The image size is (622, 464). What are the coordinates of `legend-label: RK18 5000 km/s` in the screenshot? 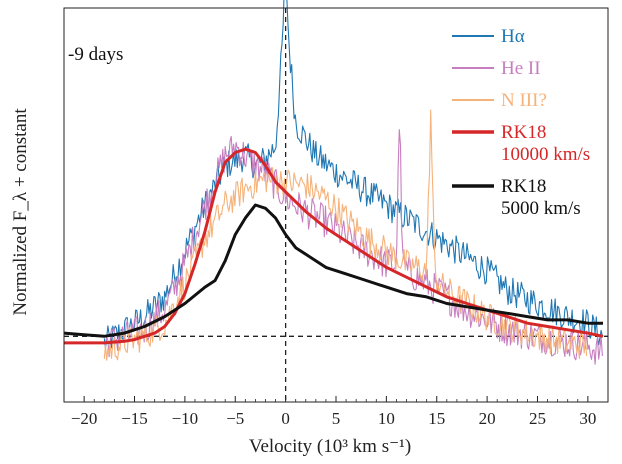 It's located at (541, 197).